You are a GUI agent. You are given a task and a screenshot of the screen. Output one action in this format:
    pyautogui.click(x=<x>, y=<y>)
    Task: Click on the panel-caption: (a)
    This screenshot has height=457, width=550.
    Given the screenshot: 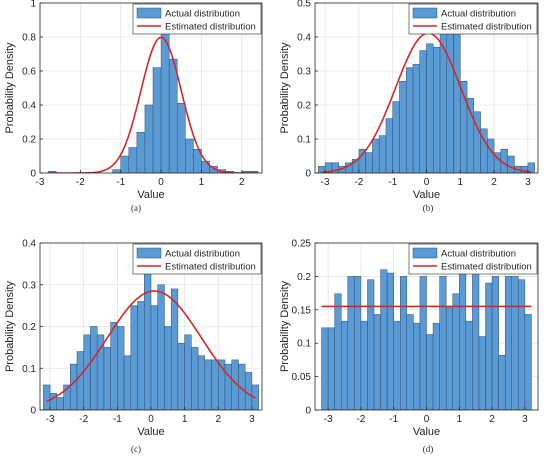 What is the action you would take?
    pyautogui.click(x=136, y=208)
    